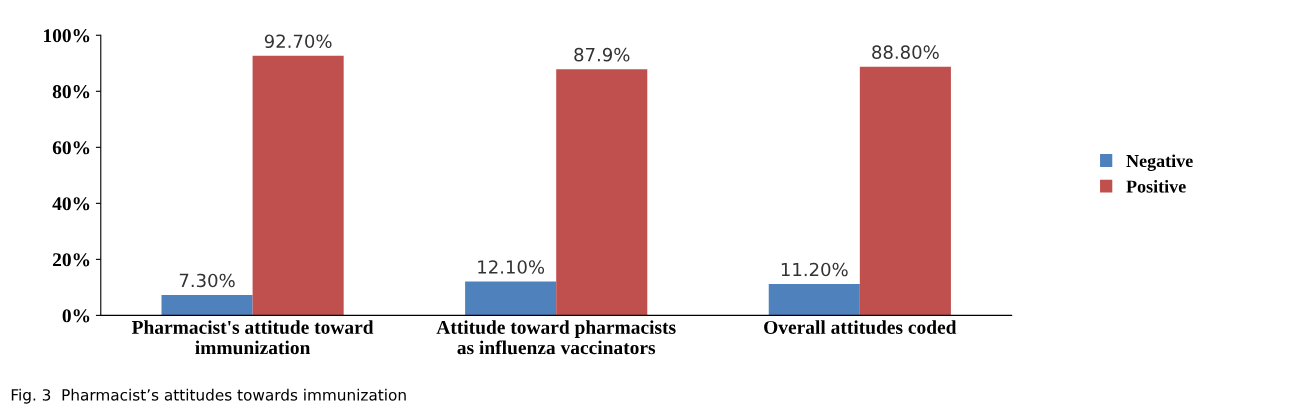  Describe the element at coordinates (207, 280) in the screenshot. I see `data-label: 7.30%` at that location.